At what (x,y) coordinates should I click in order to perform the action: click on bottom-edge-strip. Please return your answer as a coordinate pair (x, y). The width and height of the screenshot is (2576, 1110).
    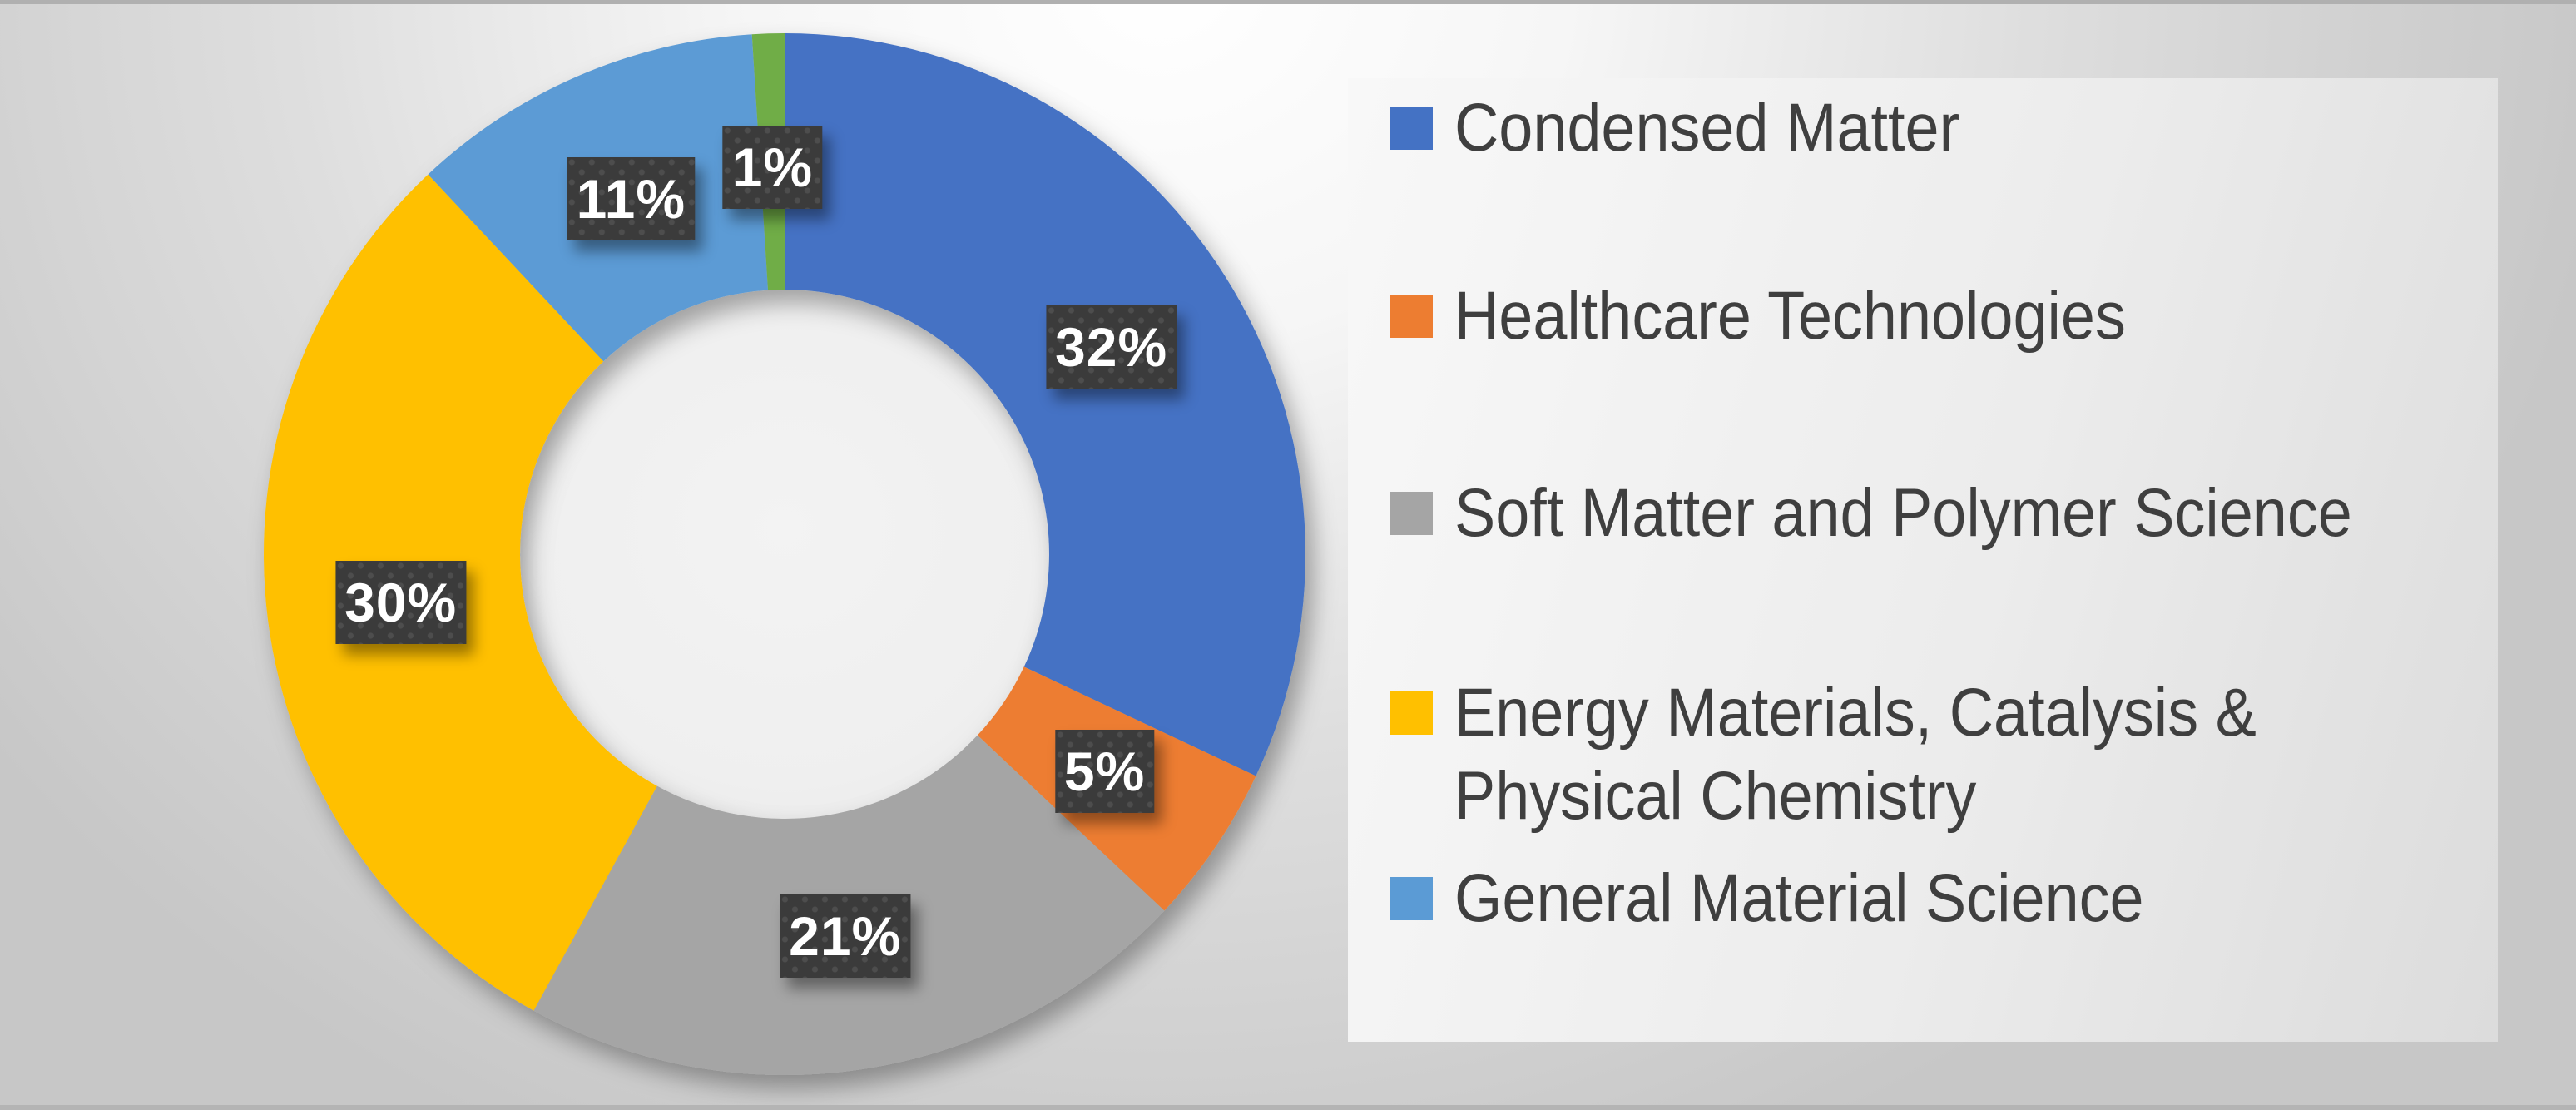
    Looking at the image, I should click on (1288, 1107).